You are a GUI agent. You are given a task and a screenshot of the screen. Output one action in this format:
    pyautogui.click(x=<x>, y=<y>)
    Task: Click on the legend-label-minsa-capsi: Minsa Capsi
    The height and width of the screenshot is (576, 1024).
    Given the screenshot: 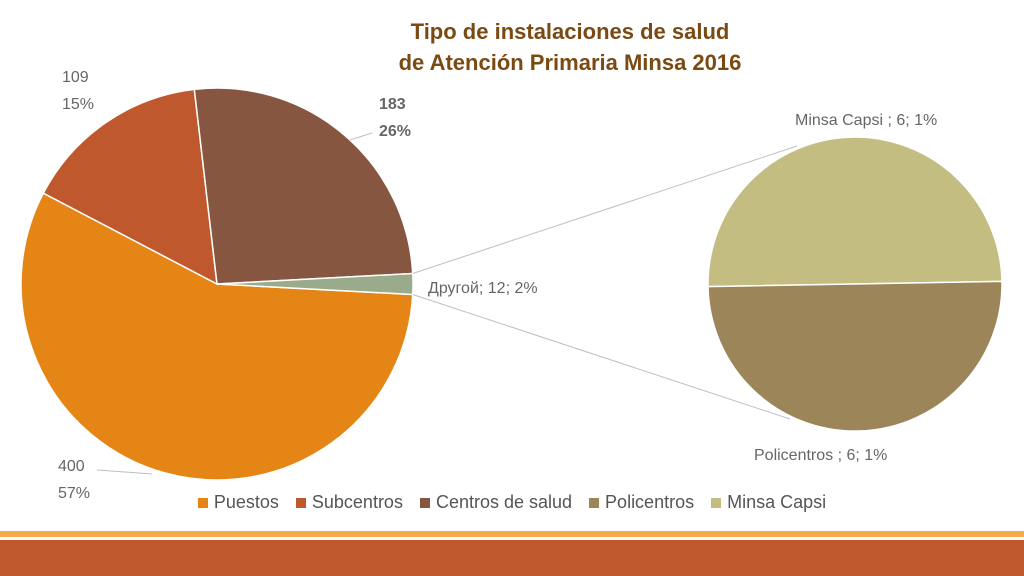 What is the action you would take?
    pyautogui.click(x=777, y=502)
    